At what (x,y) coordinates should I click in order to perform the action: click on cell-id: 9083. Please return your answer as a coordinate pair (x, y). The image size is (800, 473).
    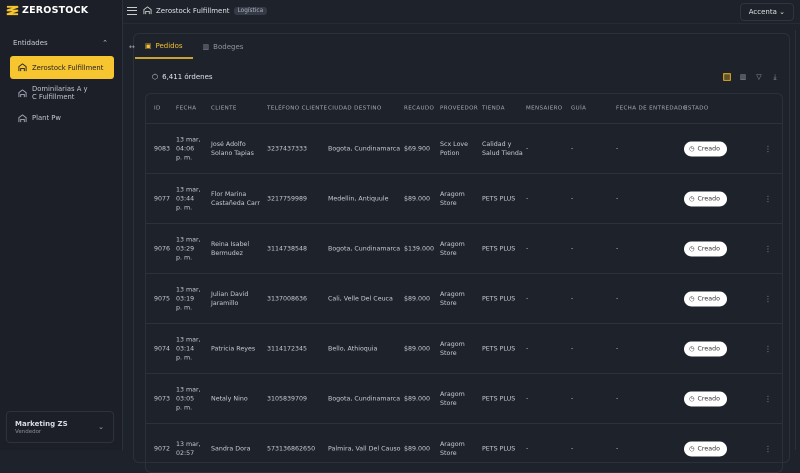
    Looking at the image, I should click on (162, 148).